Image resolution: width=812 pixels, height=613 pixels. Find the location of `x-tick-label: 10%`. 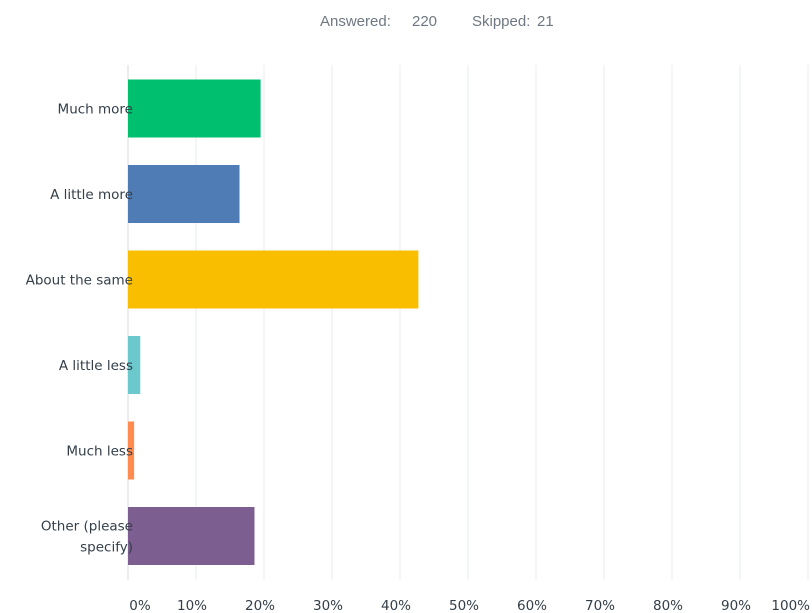

x-tick-label: 10% is located at coordinates (192, 605).